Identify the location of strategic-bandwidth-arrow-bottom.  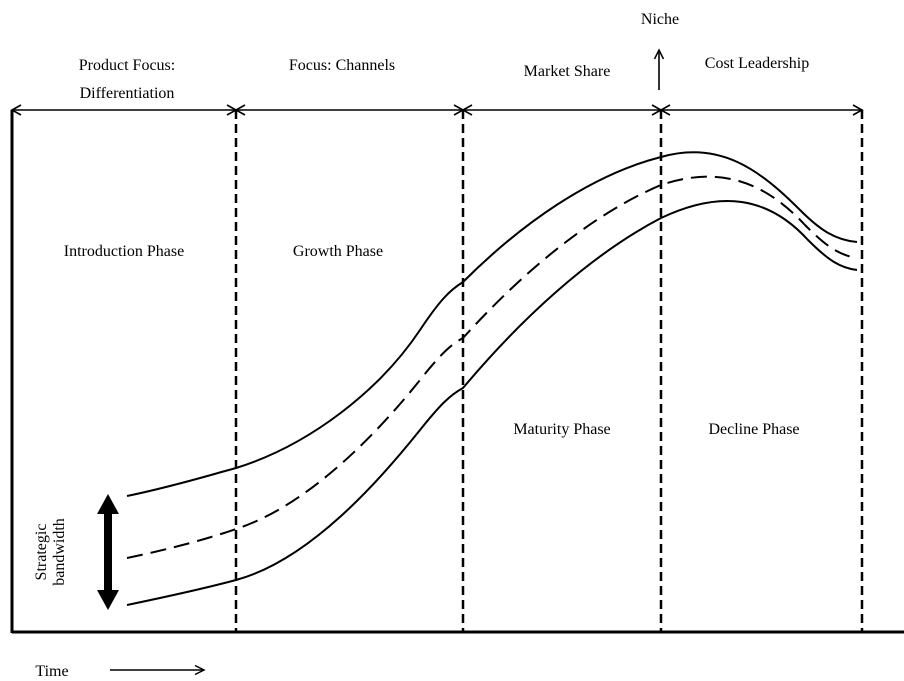
(108, 600).